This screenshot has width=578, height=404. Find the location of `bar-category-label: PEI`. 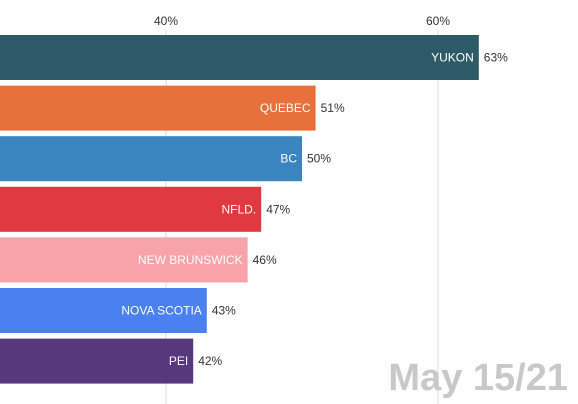

bar-category-label: PEI is located at coordinates (178, 361).